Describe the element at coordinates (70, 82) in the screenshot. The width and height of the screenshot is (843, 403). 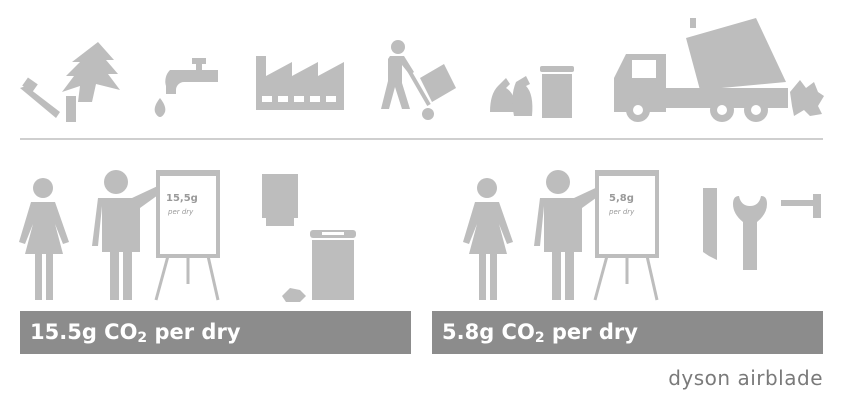
I see `chainsaw-tree-icon` at that location.